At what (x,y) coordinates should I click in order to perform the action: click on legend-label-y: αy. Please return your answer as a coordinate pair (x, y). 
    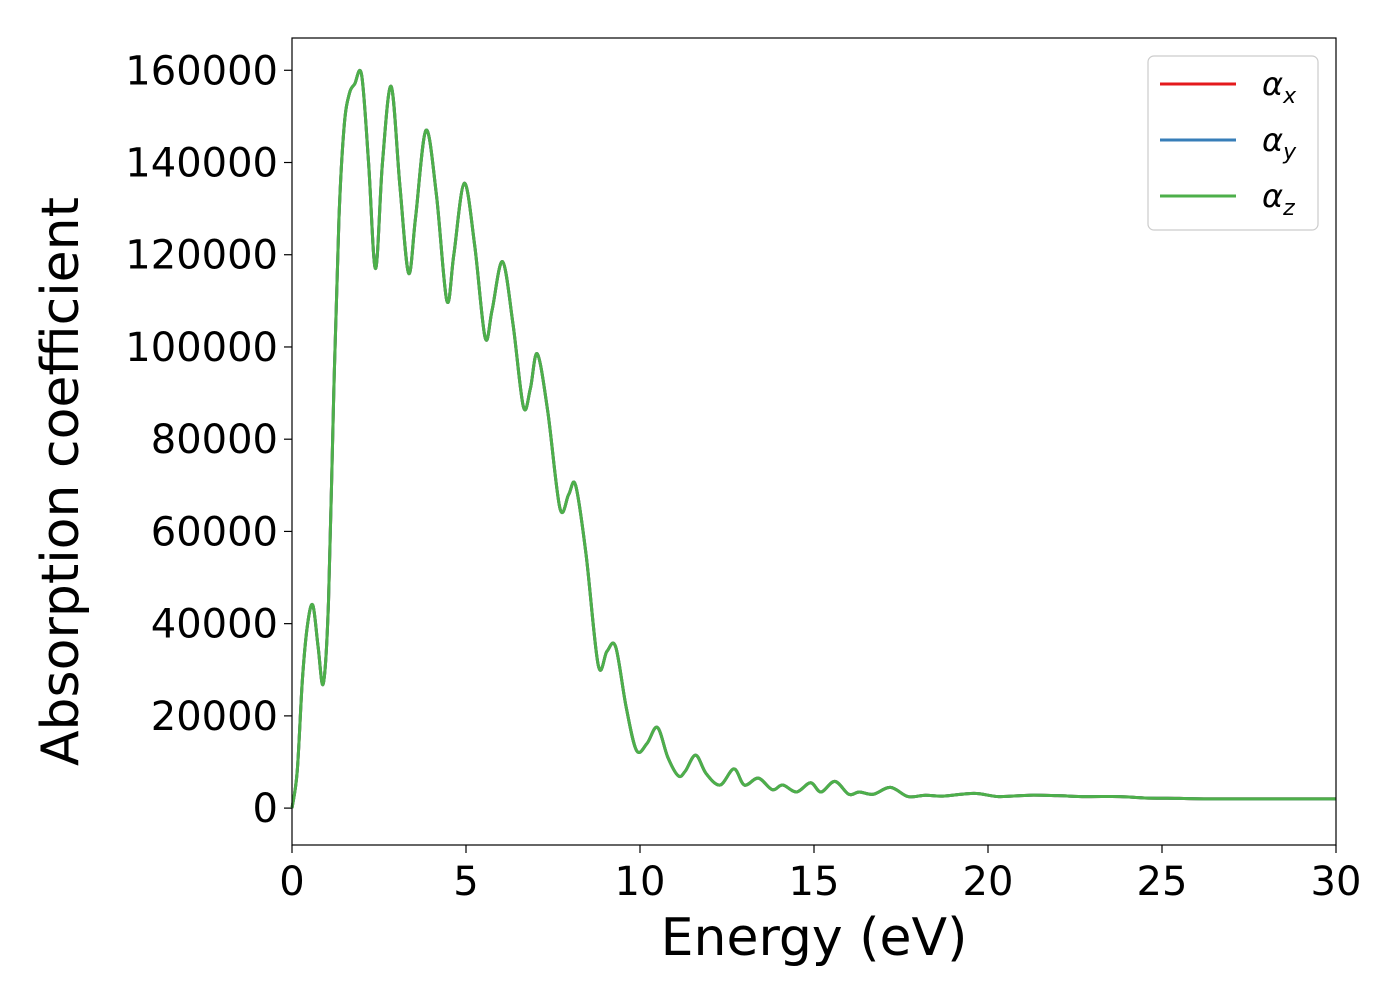
    Looking at the image, I should click on (1279, 143).